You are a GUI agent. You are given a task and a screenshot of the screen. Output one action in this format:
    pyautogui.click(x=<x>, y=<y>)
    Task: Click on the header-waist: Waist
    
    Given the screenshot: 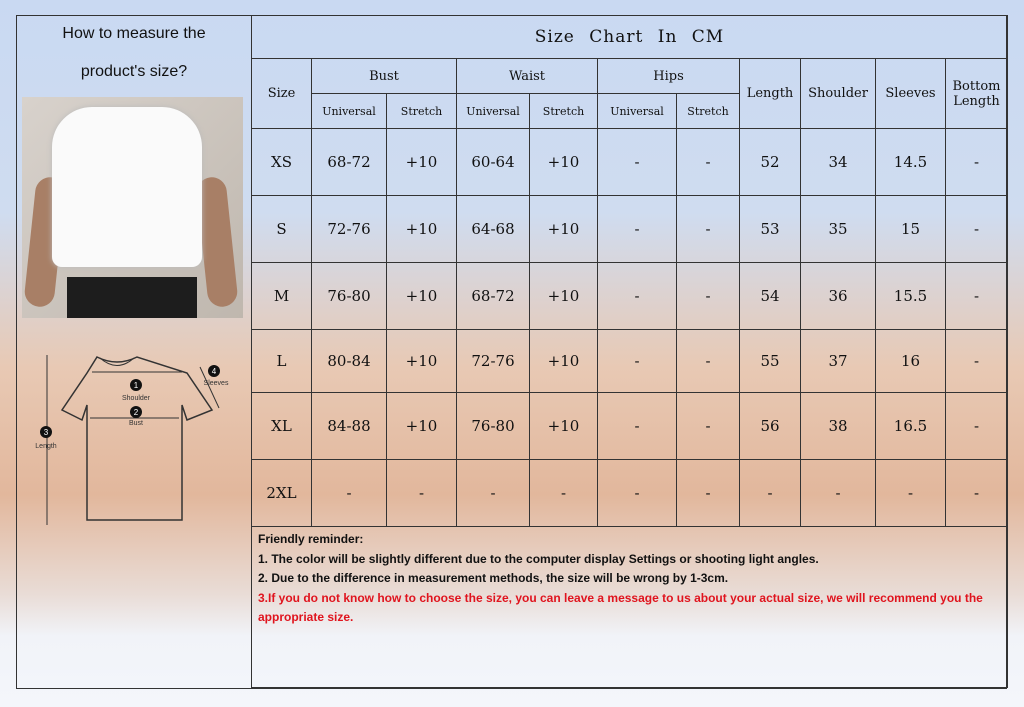 What is the action you would take?
    pyautogui.click(x=527, y=76)
    